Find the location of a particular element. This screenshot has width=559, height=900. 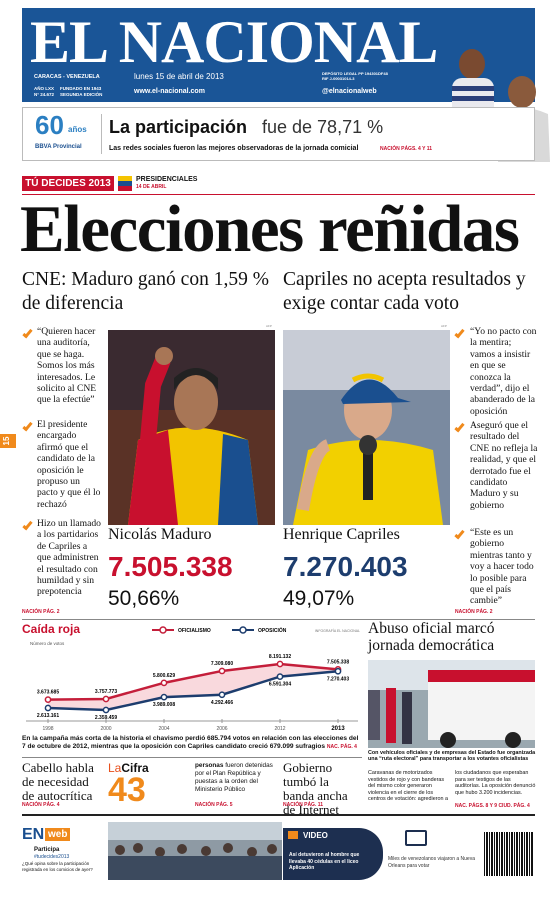

capriles-photo is located at coordinates (366, 427).